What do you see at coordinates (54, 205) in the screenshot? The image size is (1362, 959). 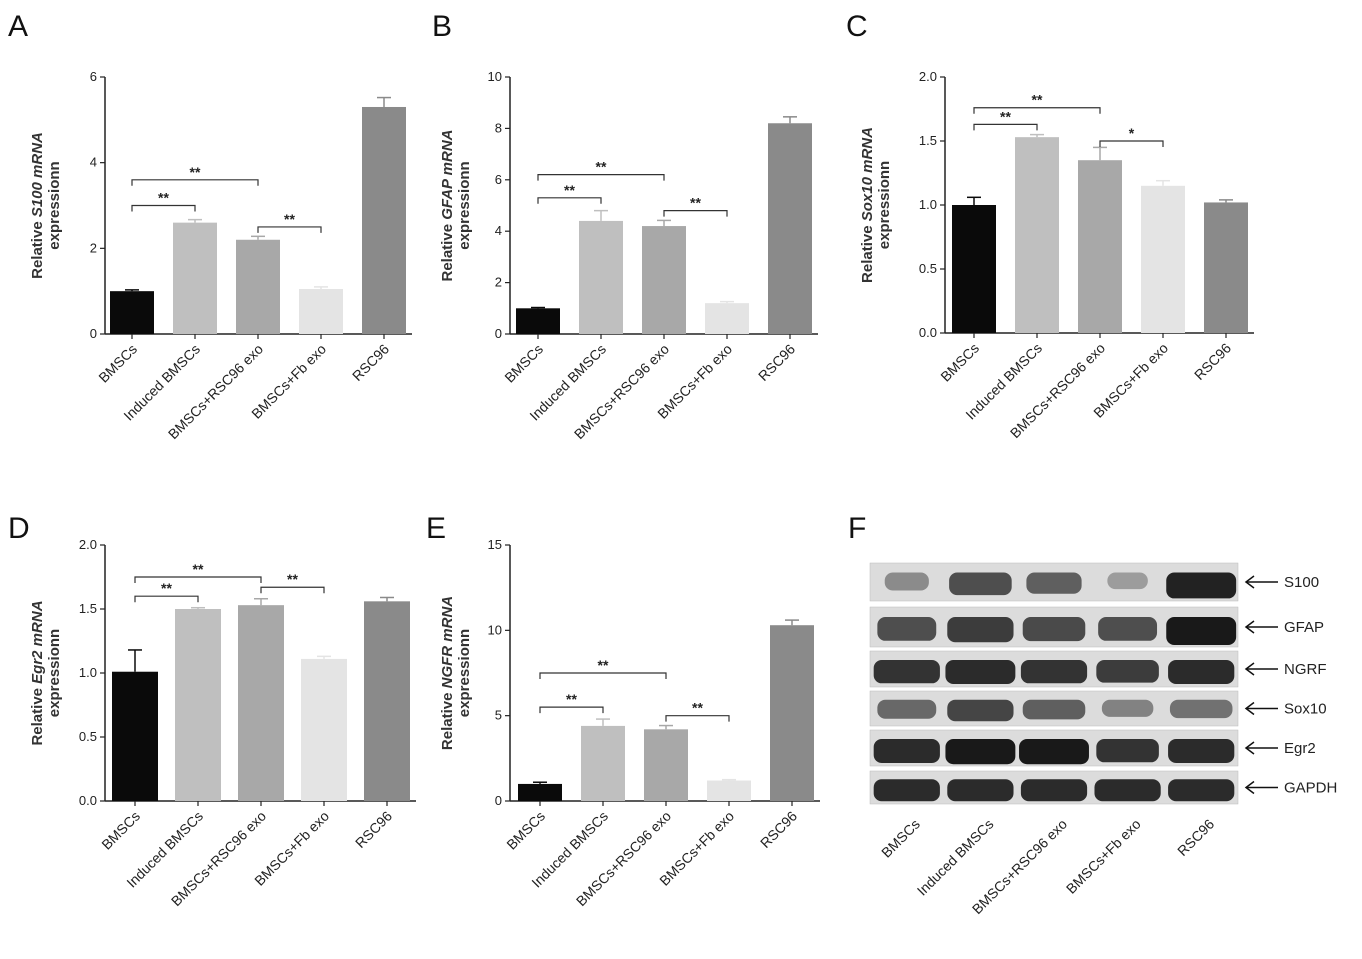 I see `chart-a-ylabel-line2: expressionn` at bounding box center [54, 205].